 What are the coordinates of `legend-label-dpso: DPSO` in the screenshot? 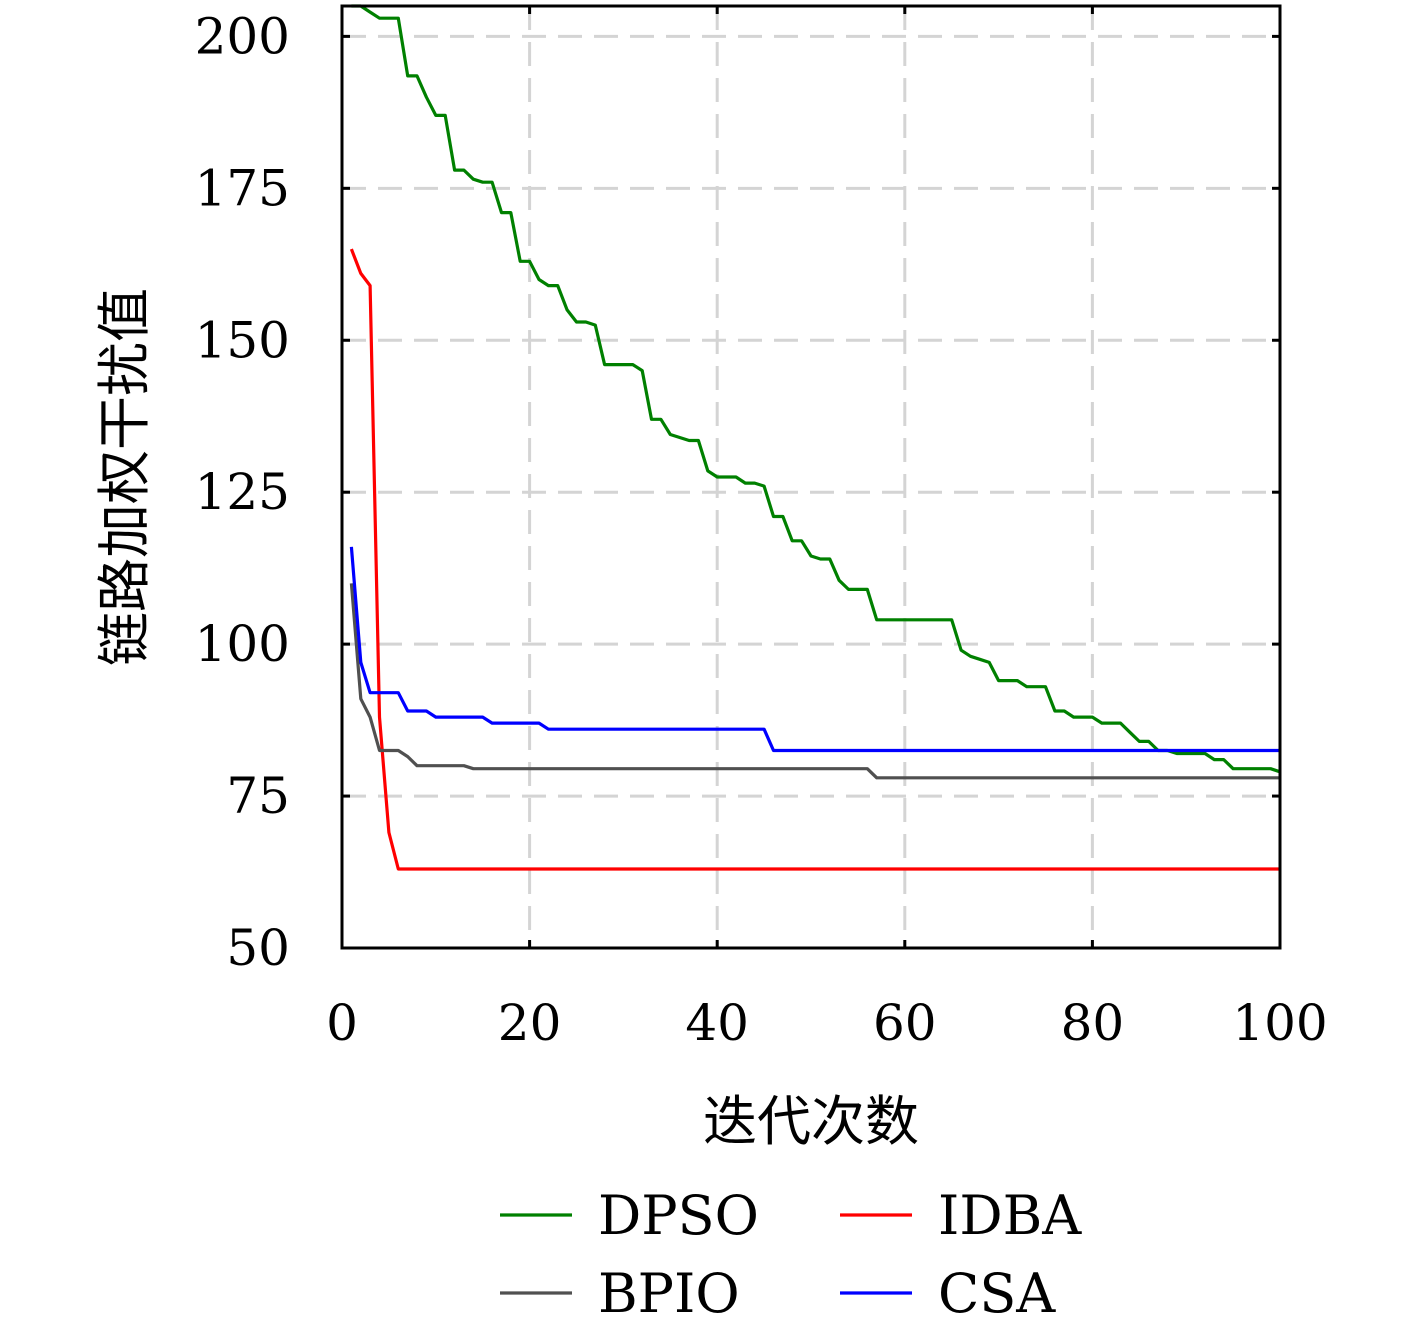 It's located at (678, 1215).